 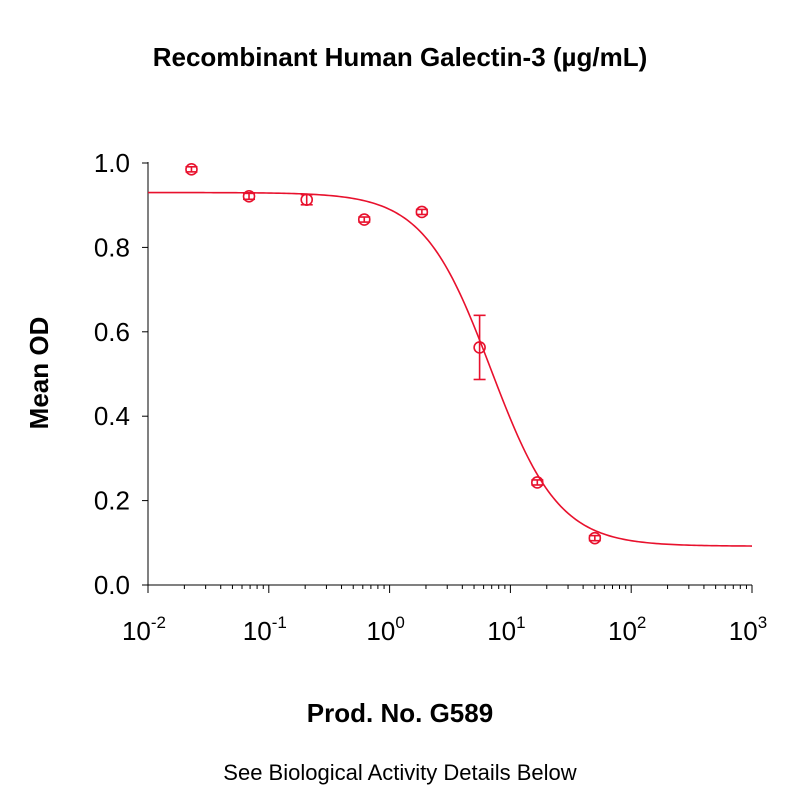 I want to click on y-tick-label: 1.0, so click(x=112, y=163).